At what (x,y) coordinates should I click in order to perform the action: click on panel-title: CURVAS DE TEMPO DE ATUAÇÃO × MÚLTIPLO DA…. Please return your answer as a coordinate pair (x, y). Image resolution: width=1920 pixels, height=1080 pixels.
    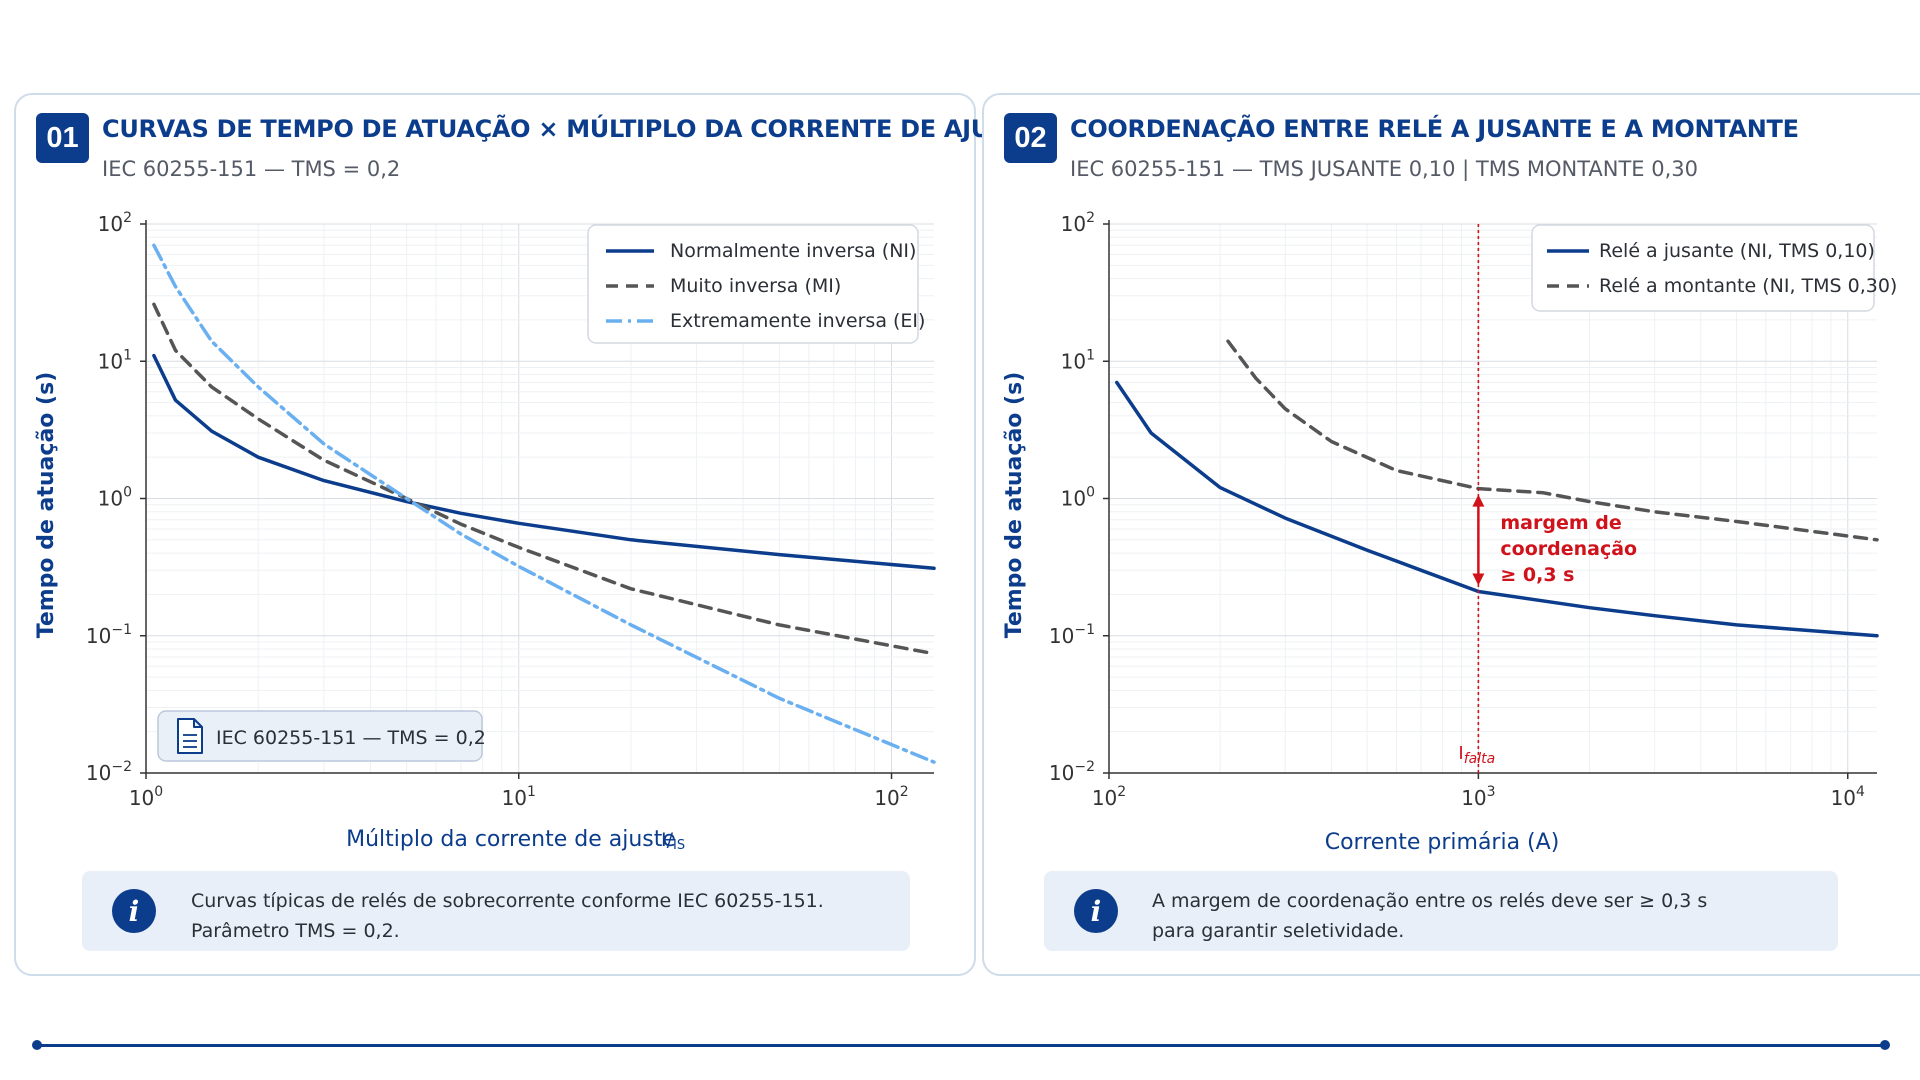
    Looking at the image, I should click on (571, 129).